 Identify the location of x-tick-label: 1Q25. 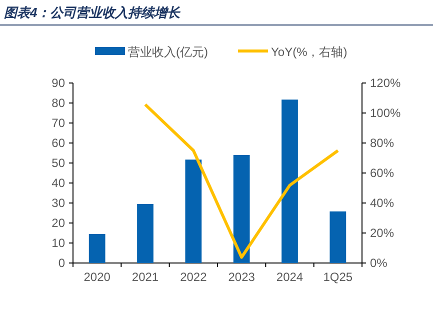
(338, 277).